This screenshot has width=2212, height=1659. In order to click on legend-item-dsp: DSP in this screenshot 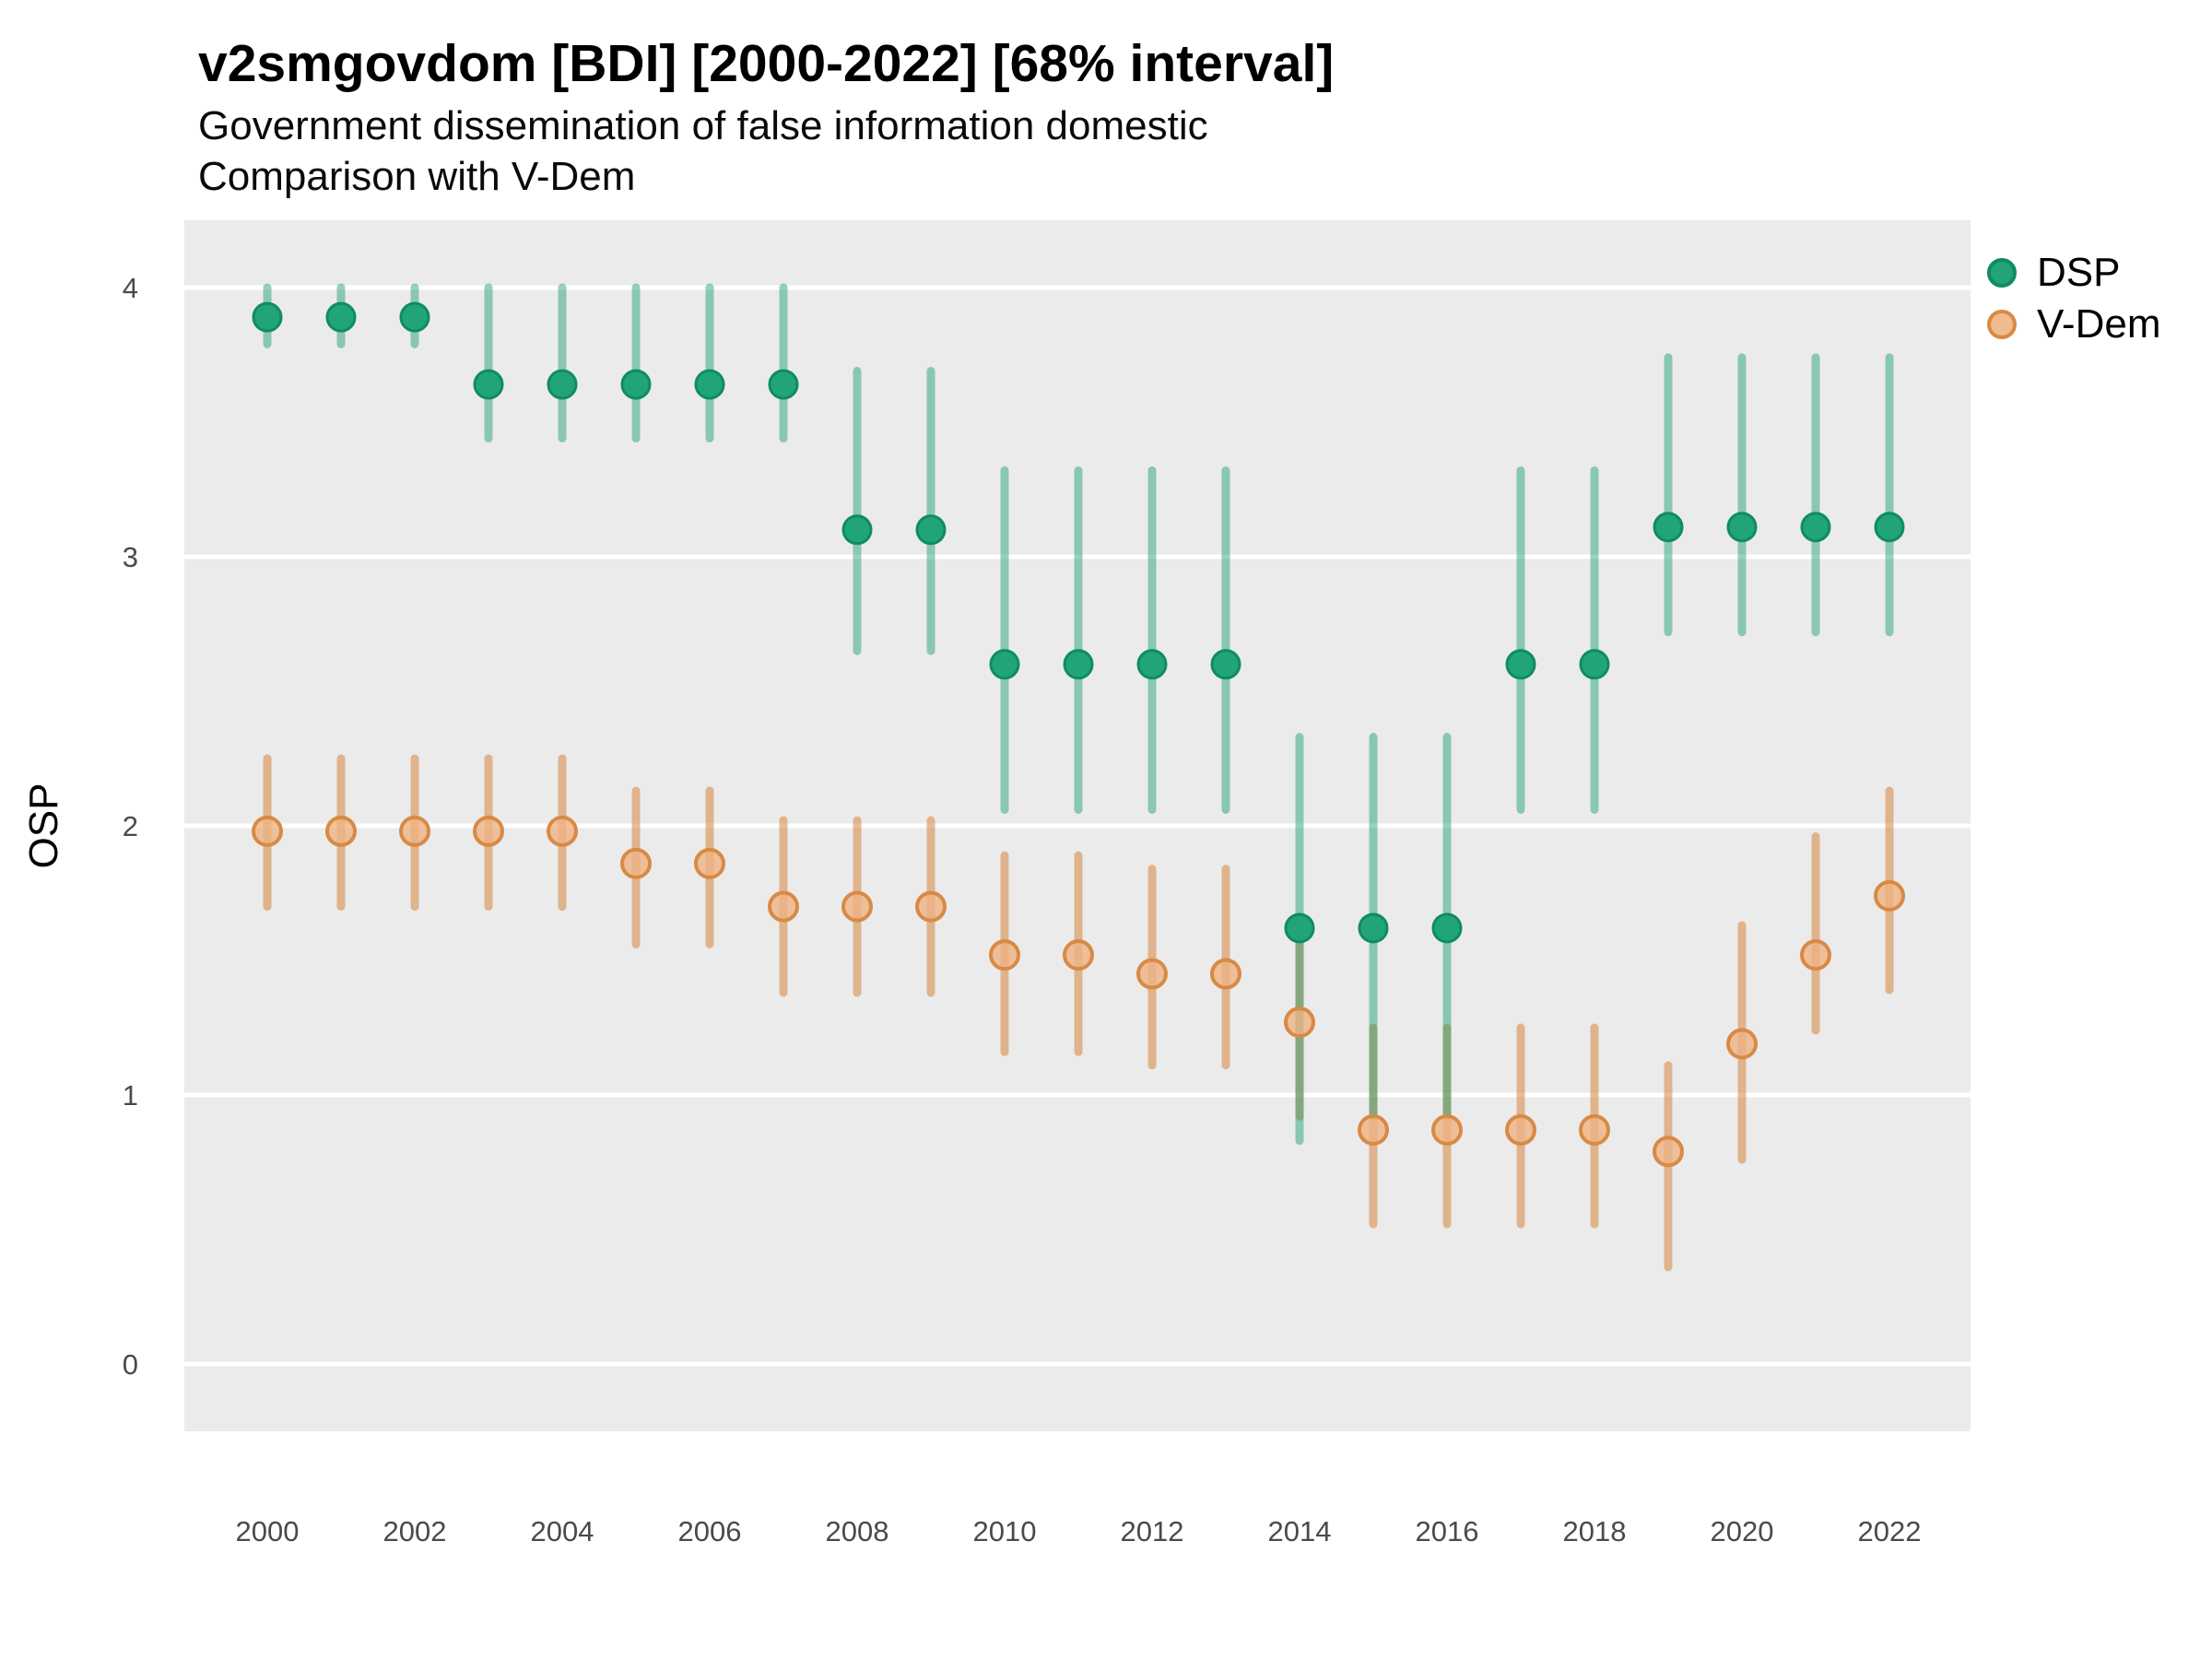, I will do `click(2073, 273)`.